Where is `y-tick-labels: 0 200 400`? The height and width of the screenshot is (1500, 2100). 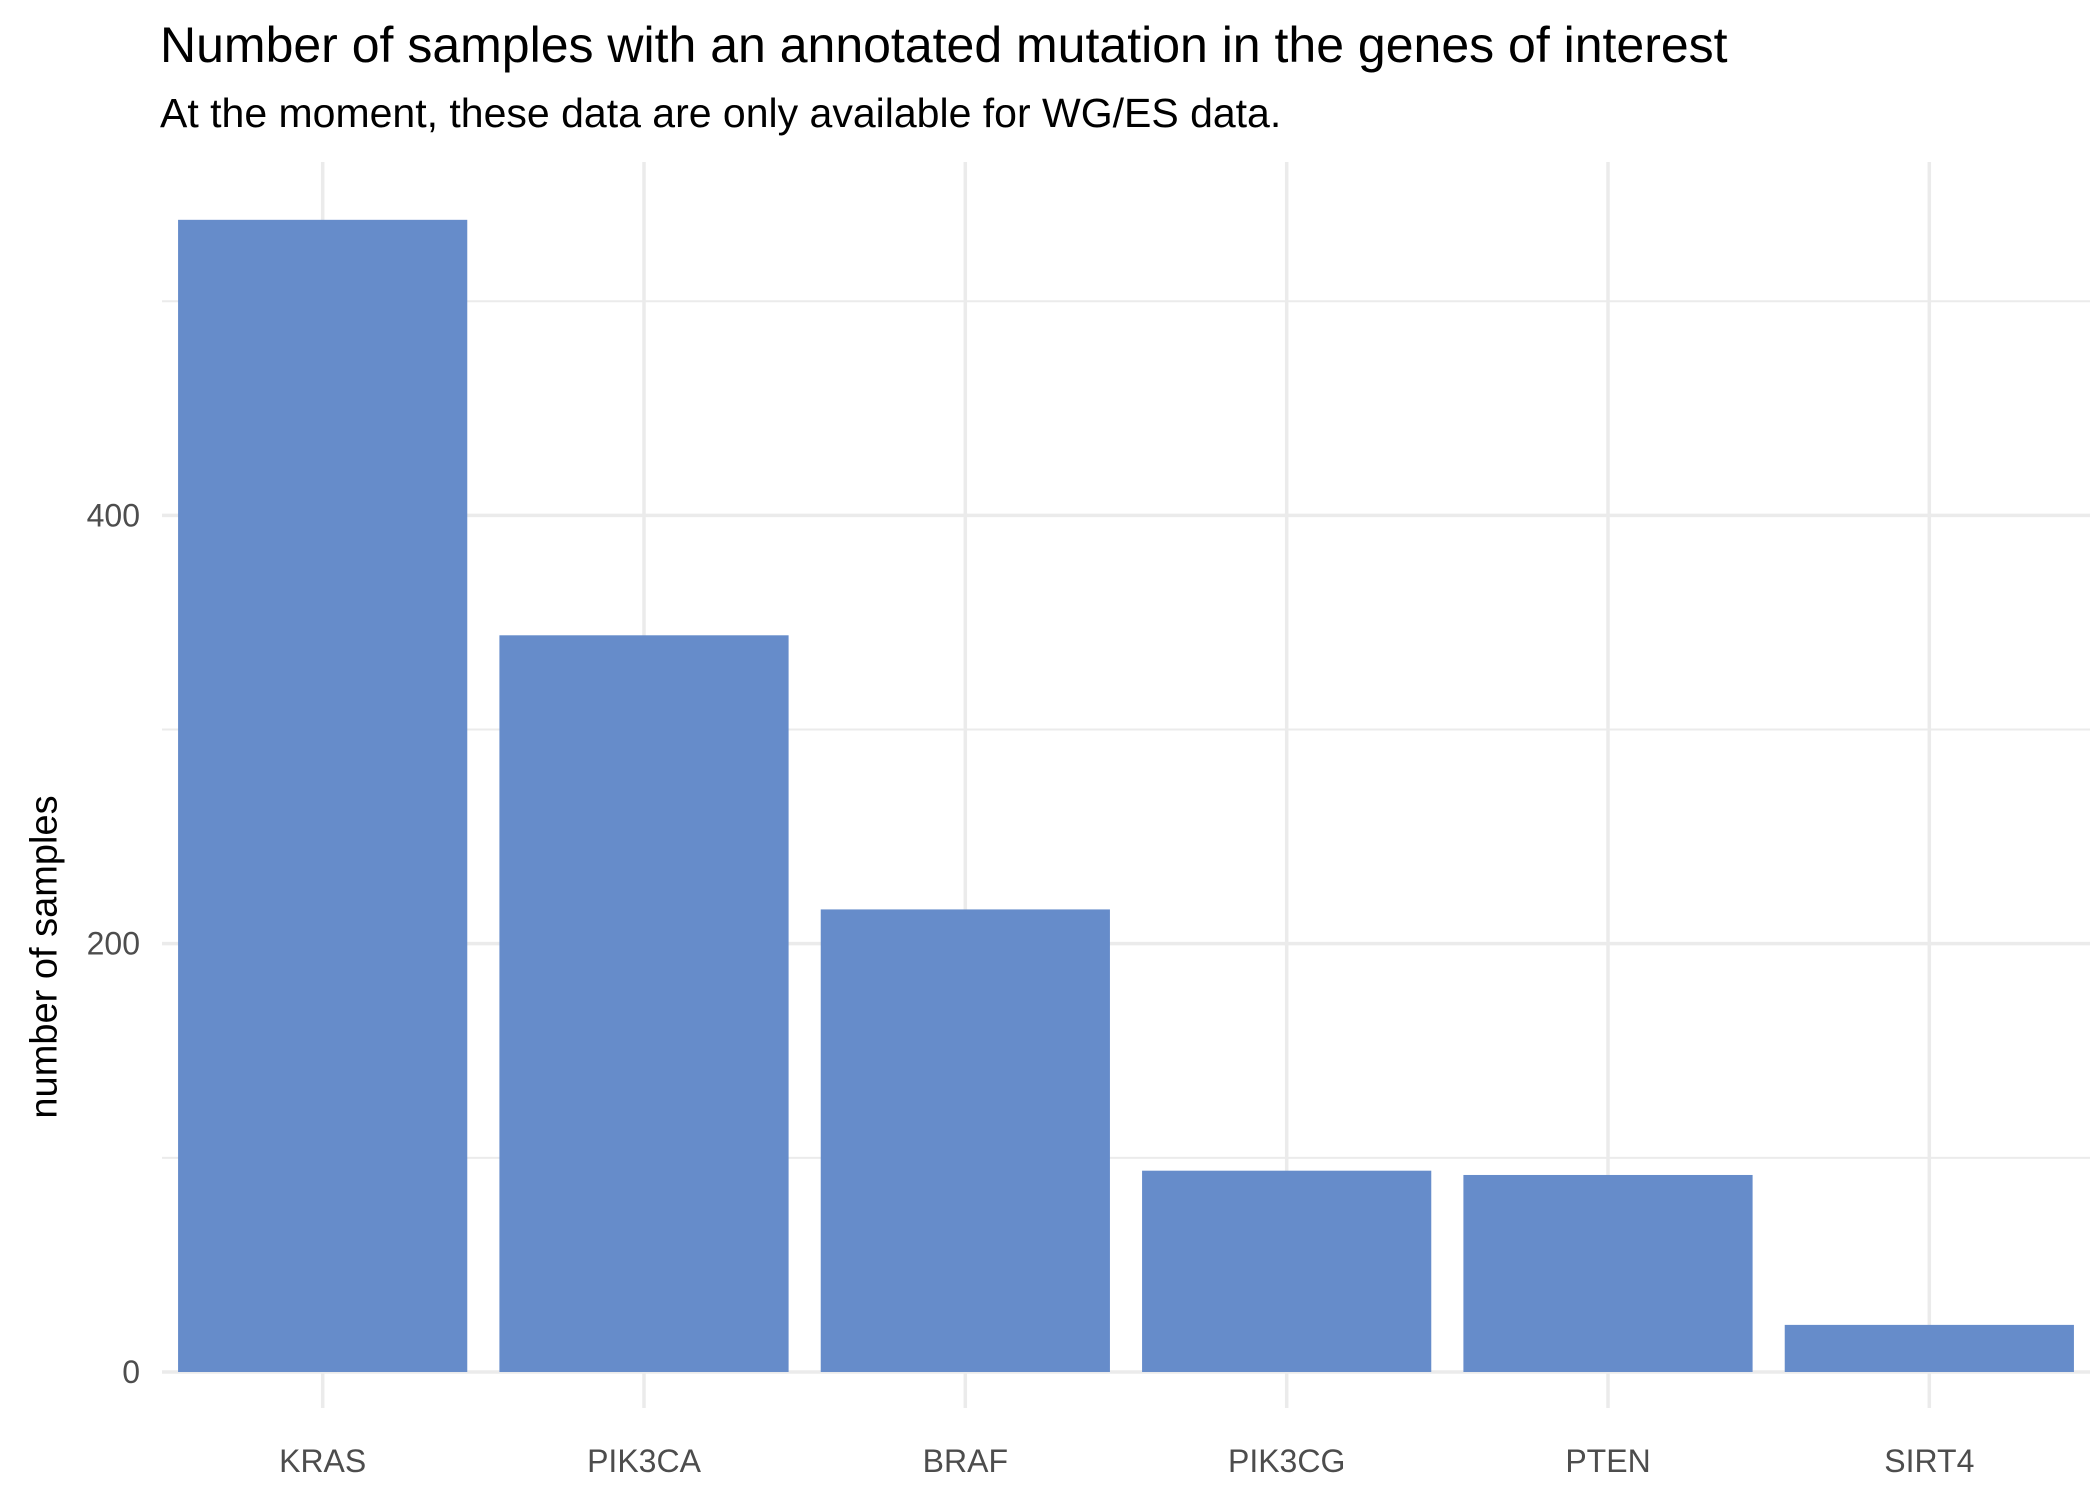
y-tick-labels: 0 200 400 is located at coordinates (113, 943).